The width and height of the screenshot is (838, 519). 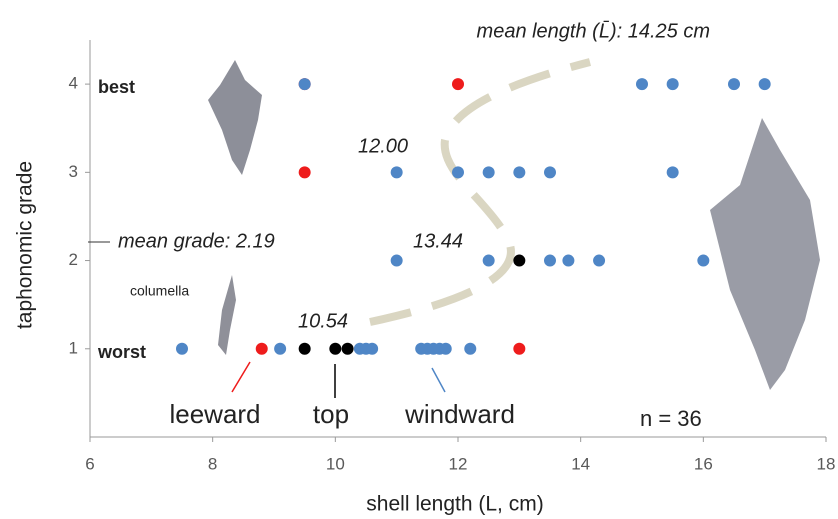 I want to click on legend-entry: leeward, so click(x=214, y=414).